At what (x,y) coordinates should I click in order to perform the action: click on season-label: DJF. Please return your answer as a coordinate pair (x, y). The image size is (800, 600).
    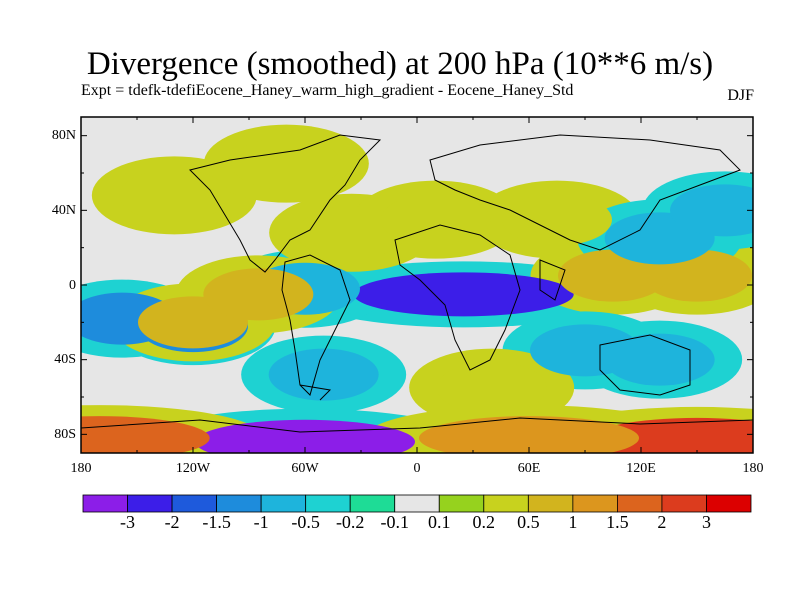
    Looking at the image, I should click on (740, 95).